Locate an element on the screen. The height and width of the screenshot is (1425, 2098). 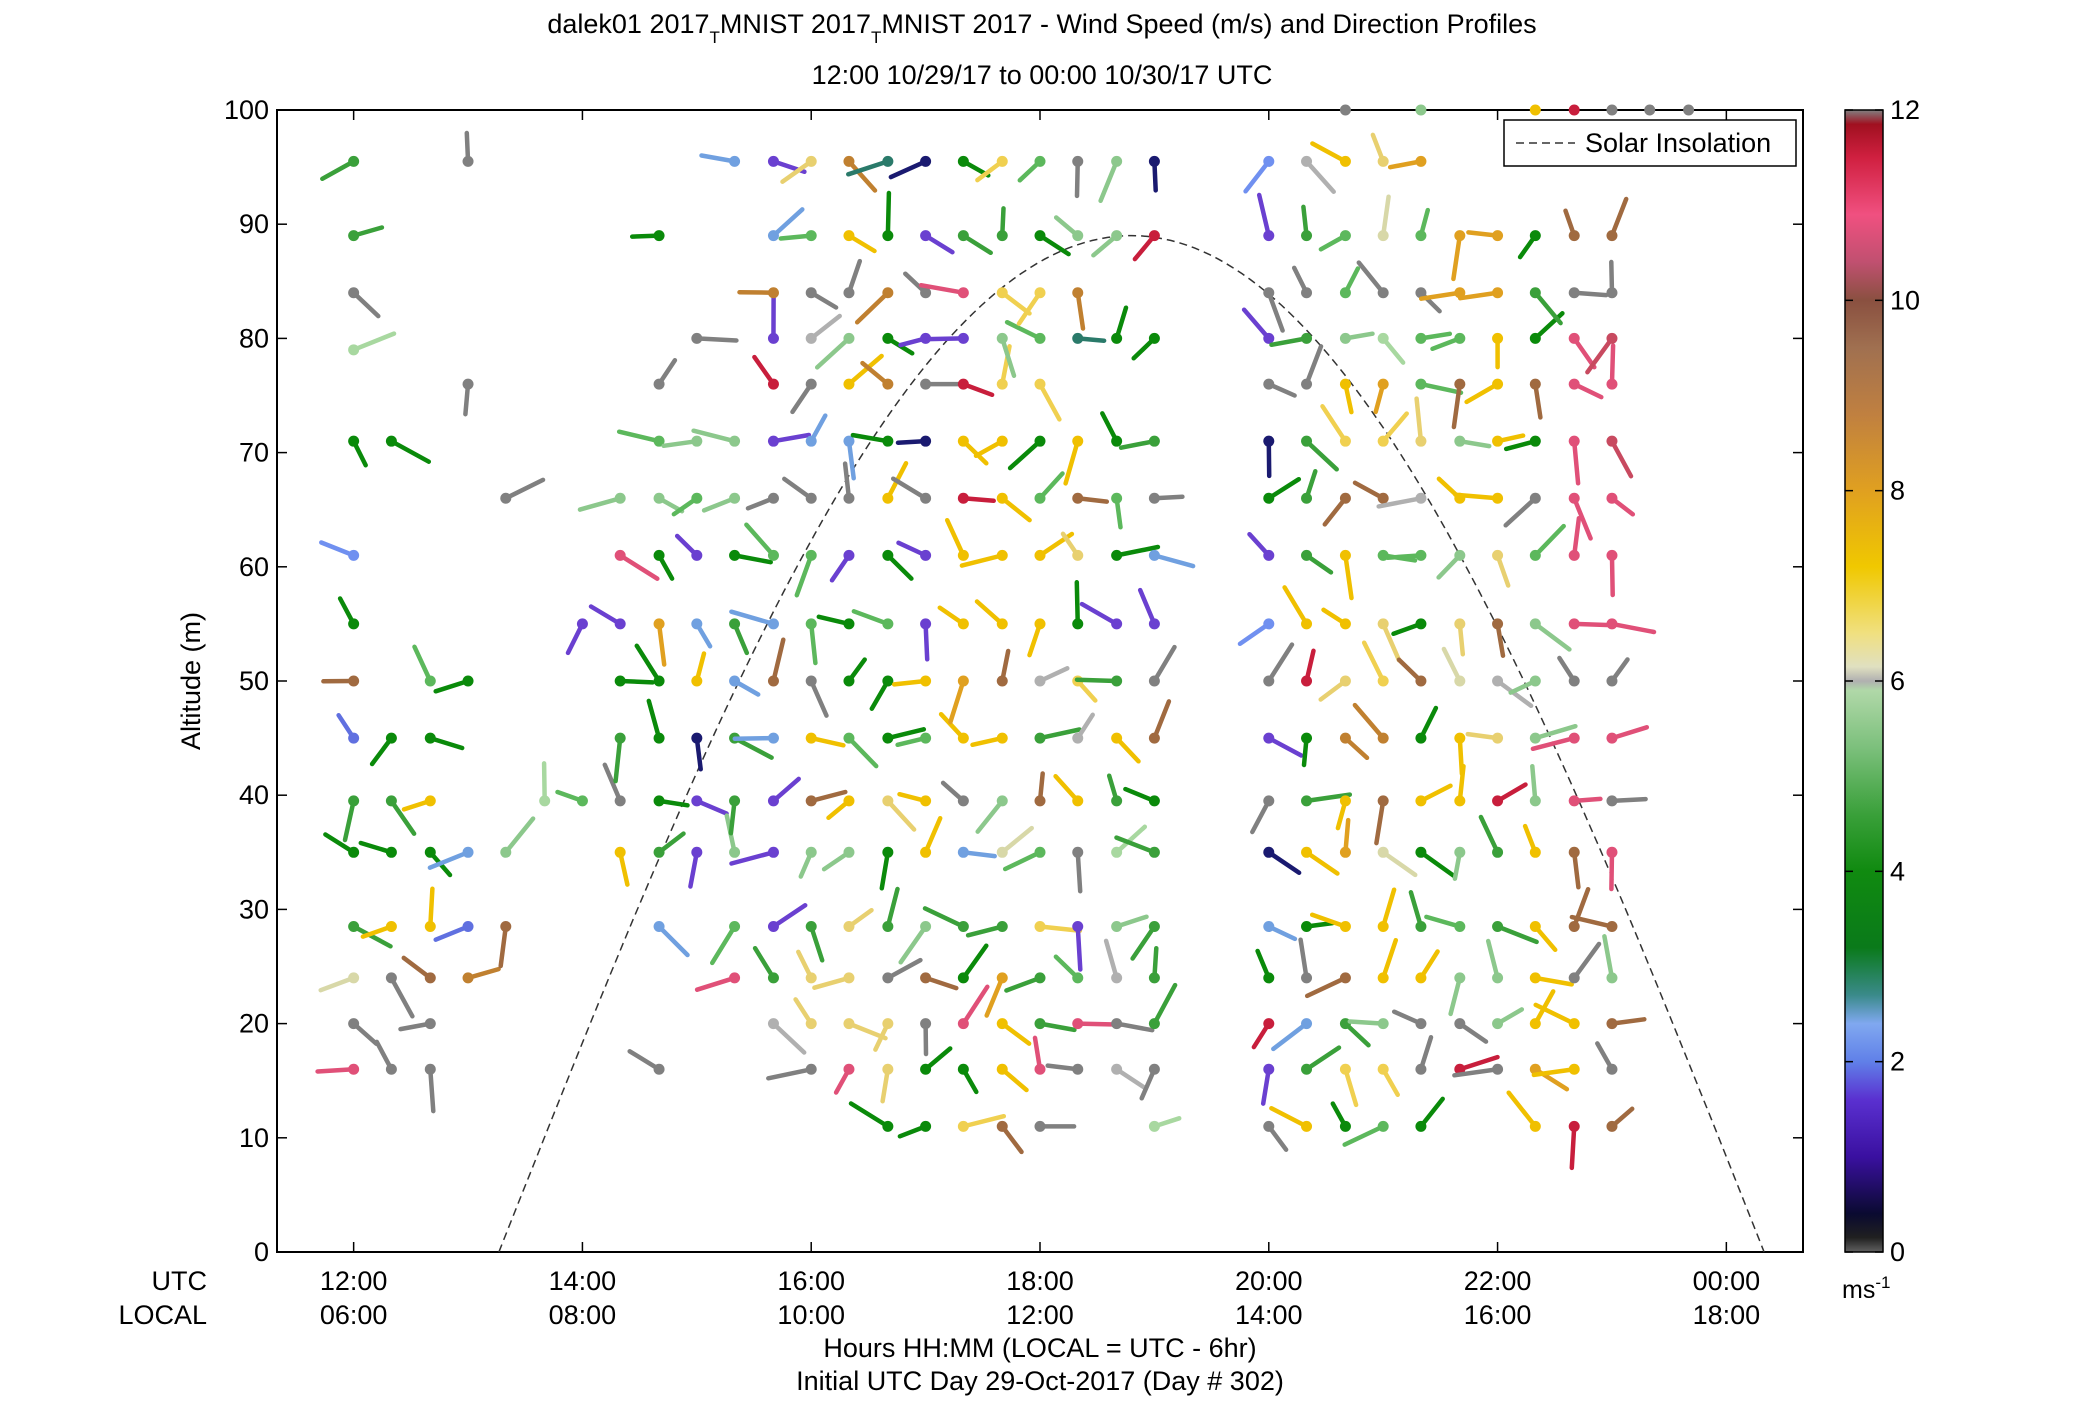
y-tick-label: 100 is located at coordinates (246, 110).